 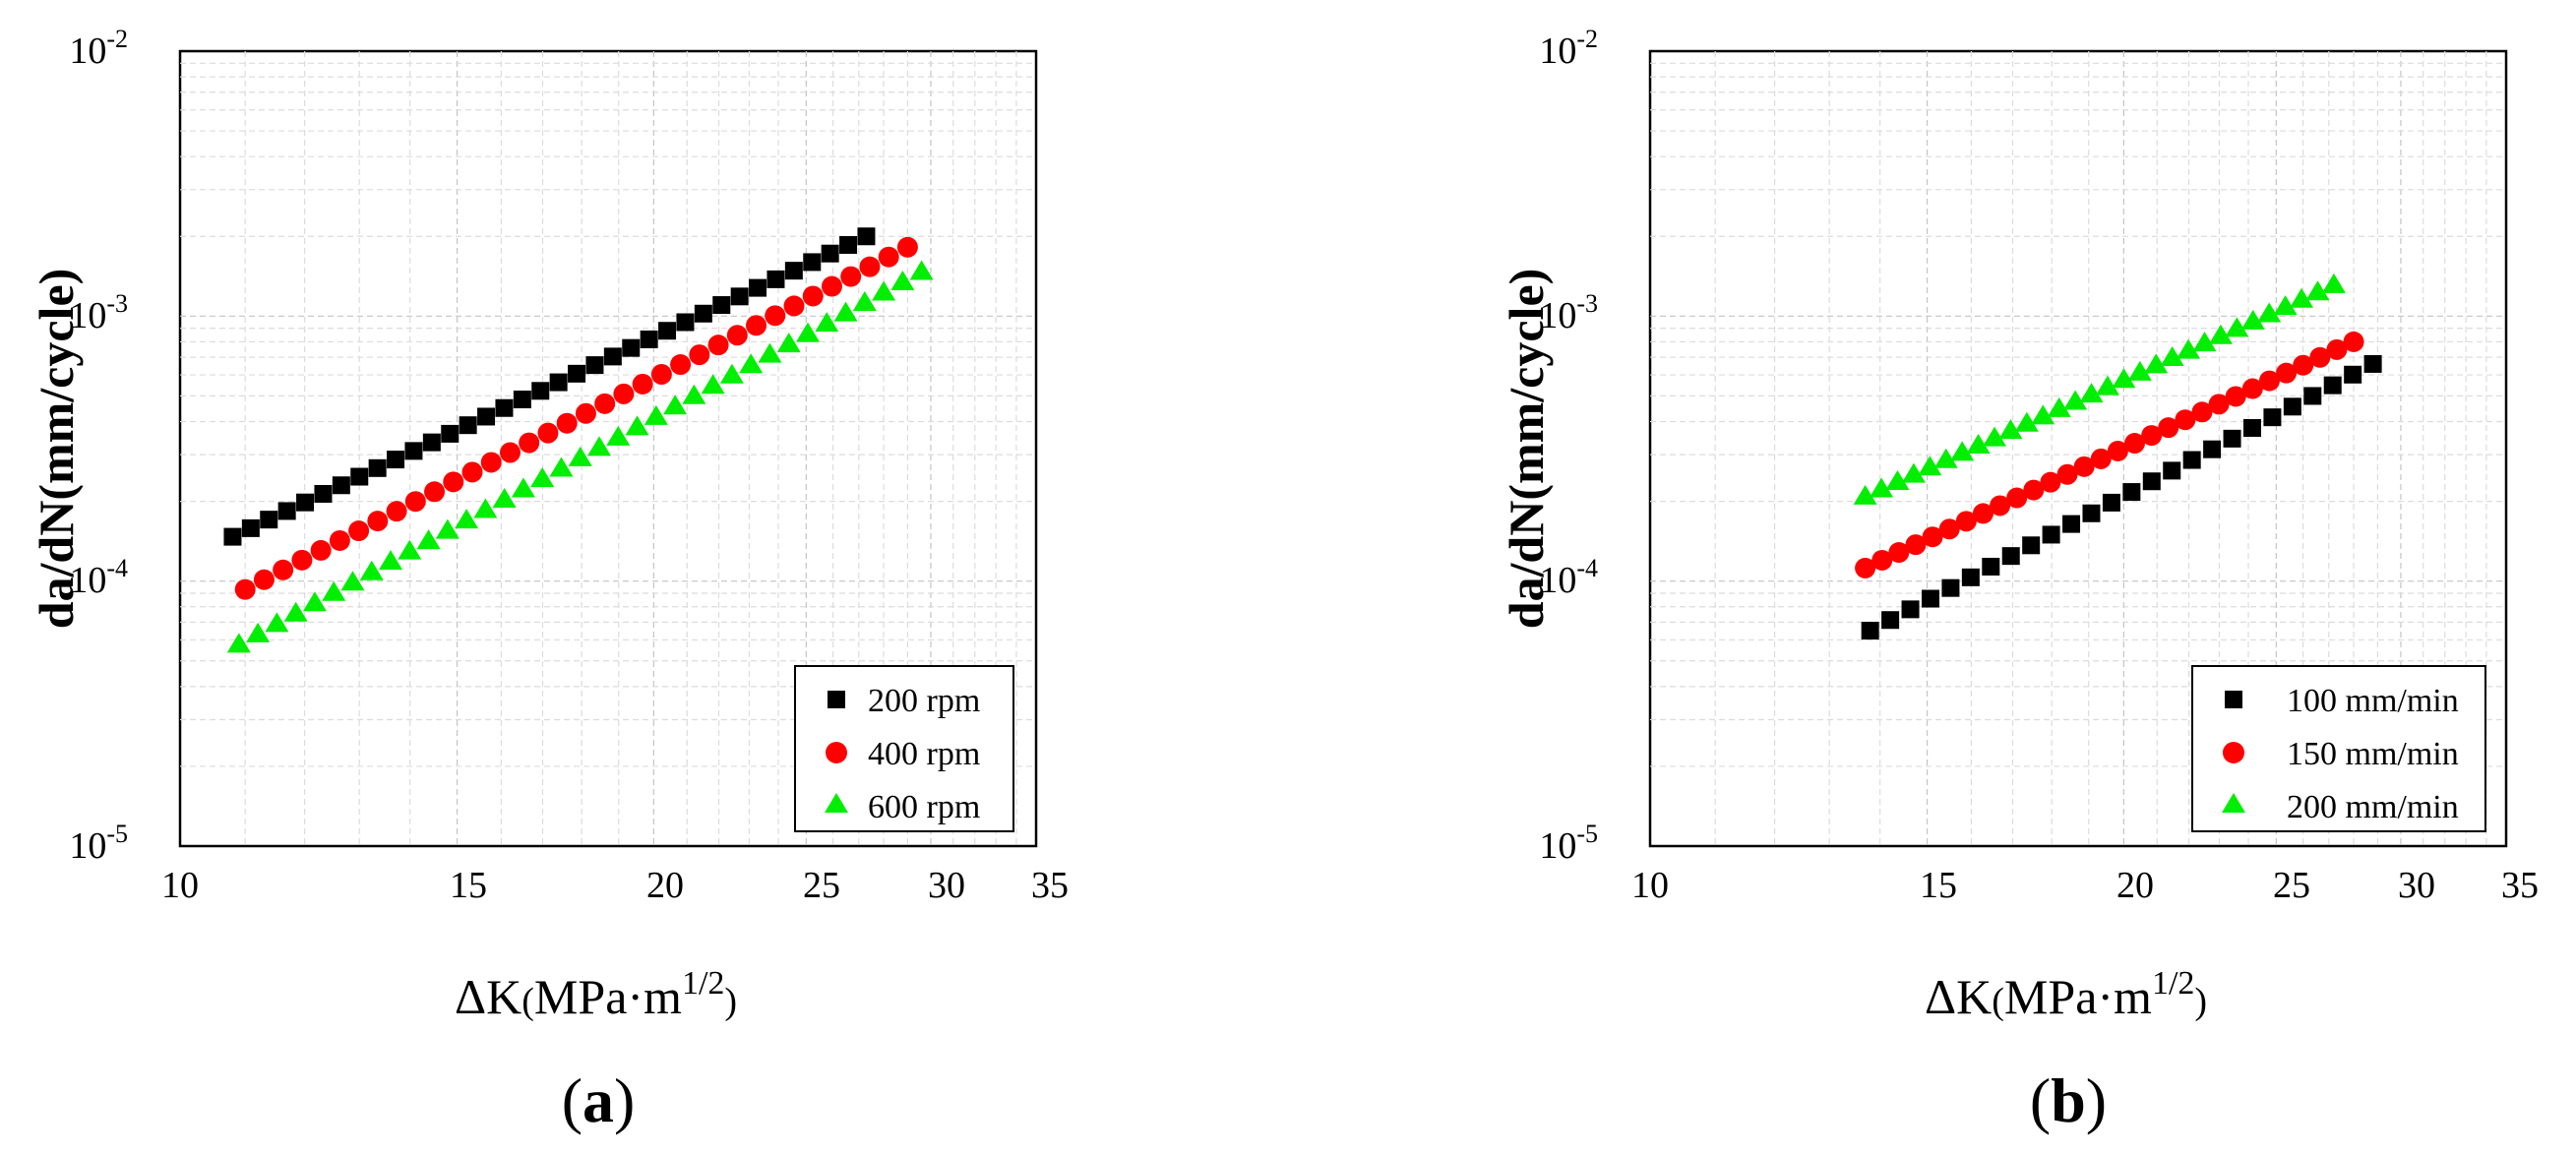 What do you see at coordinates (2233, 803) in the screenshot?
I see `legend-marker-triangle-b` at bounding box center [2233, 803].